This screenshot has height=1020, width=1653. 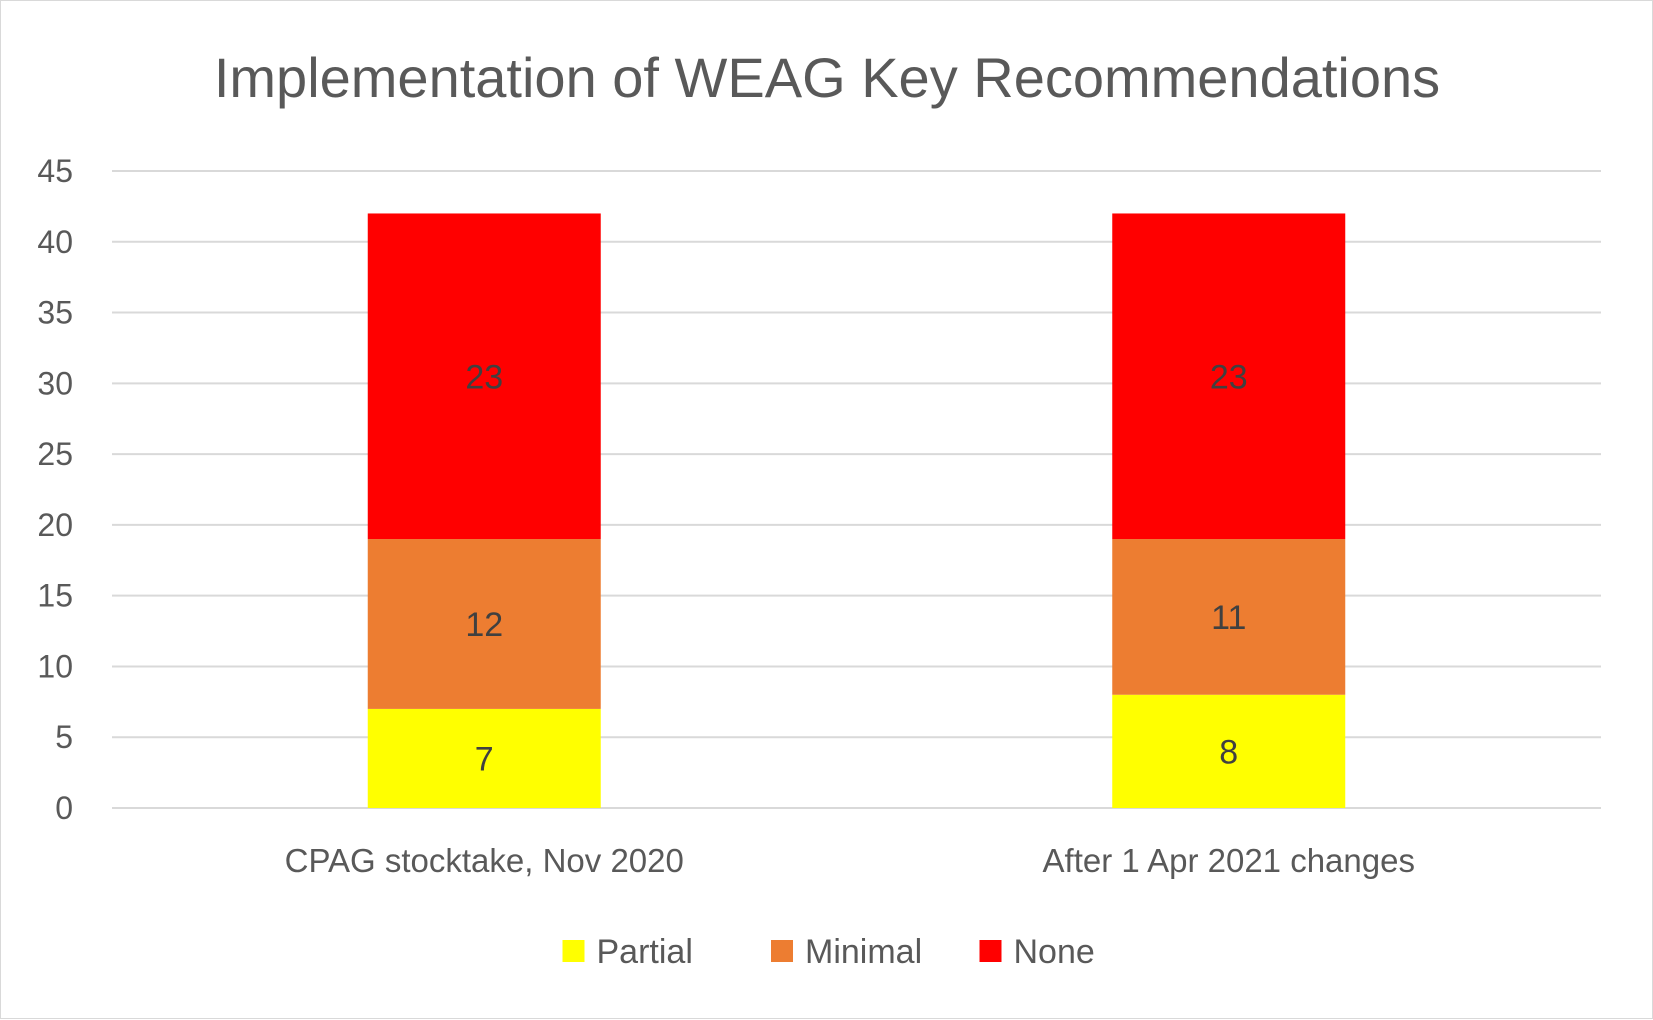 I want to click on y-tick-label-0: 0, so click(x=64, y=808).